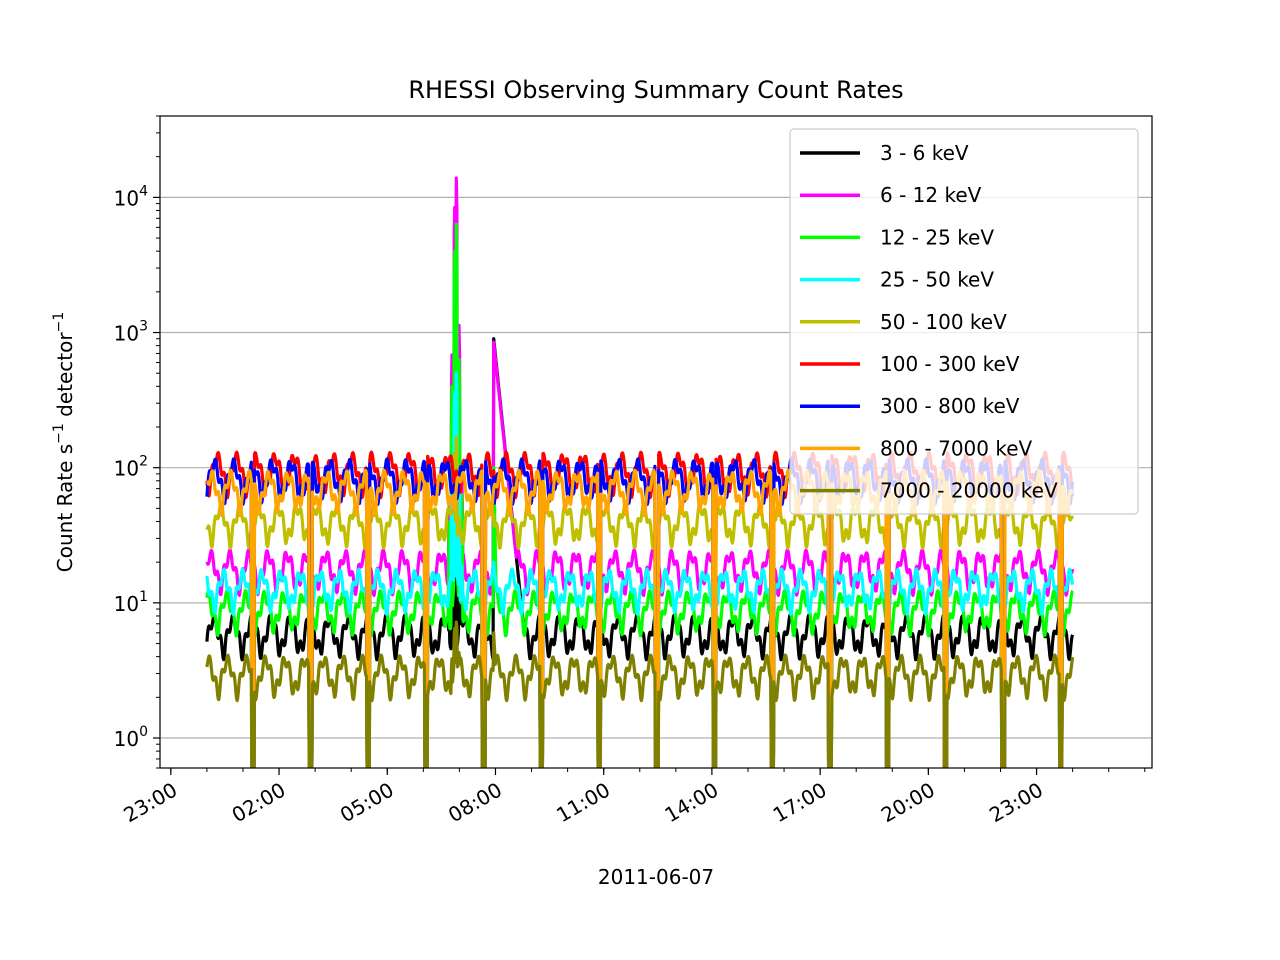  I want to click on legend-label-6: 300 - 800 keV, so click(950, 406).